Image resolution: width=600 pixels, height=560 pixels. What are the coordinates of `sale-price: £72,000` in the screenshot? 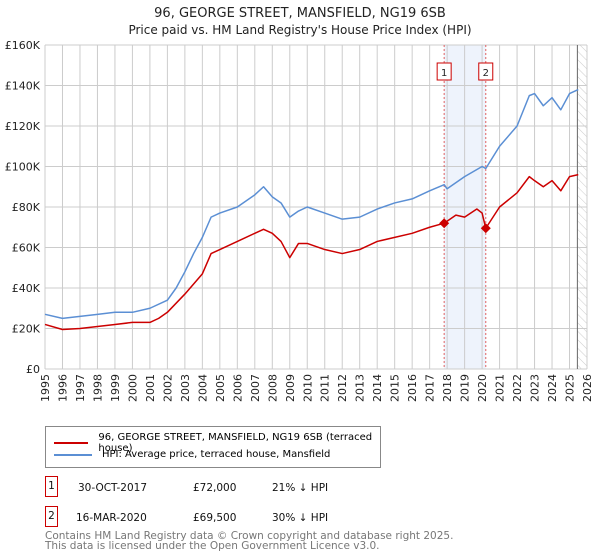 It's located at (215, 488).